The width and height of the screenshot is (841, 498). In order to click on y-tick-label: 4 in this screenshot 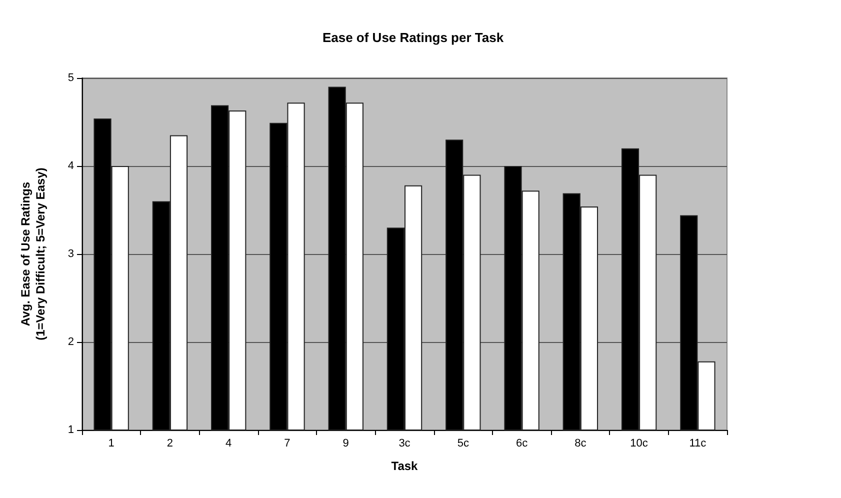, I will do `click(71, 166)`.